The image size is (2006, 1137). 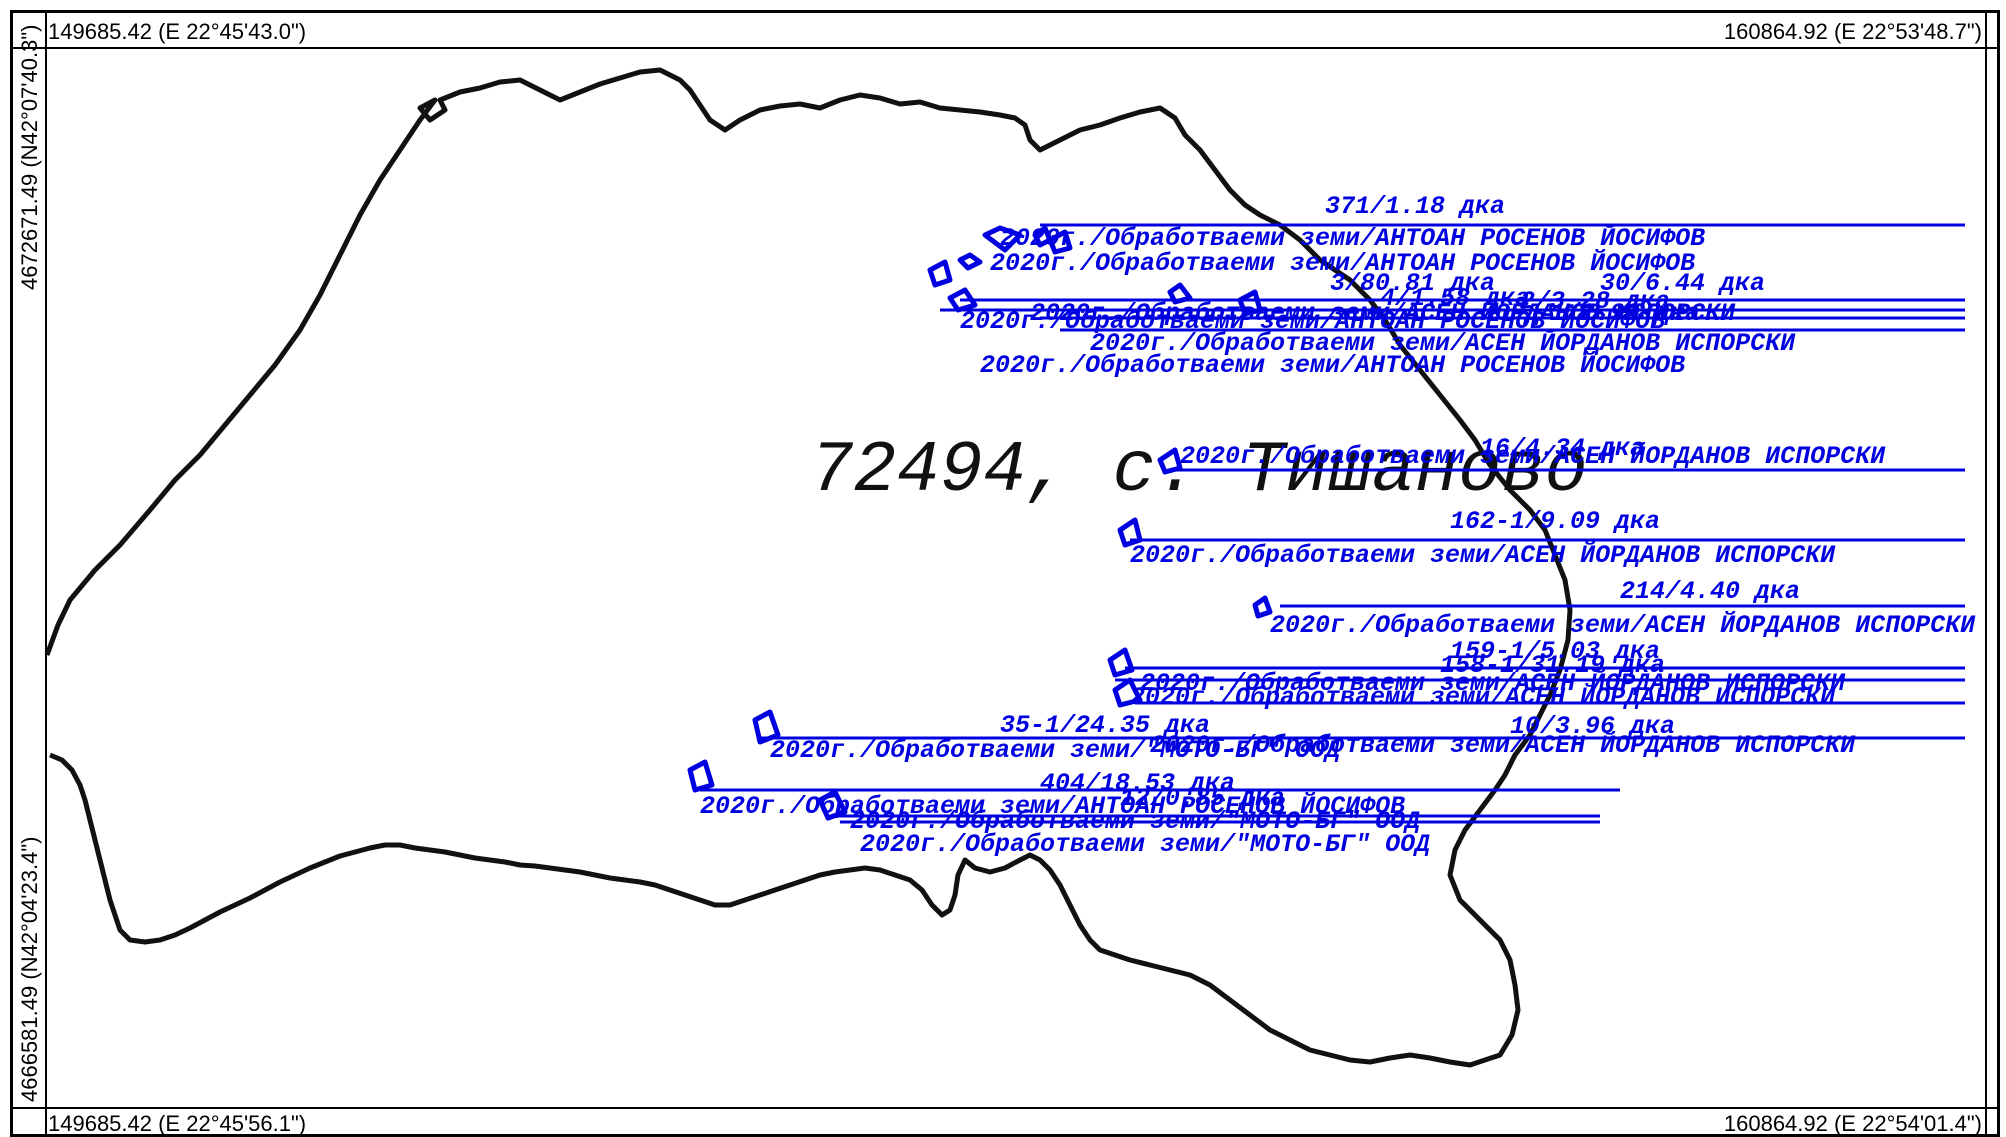 I want to click on top-coordinate-rule, so click(x=1005, y=48).